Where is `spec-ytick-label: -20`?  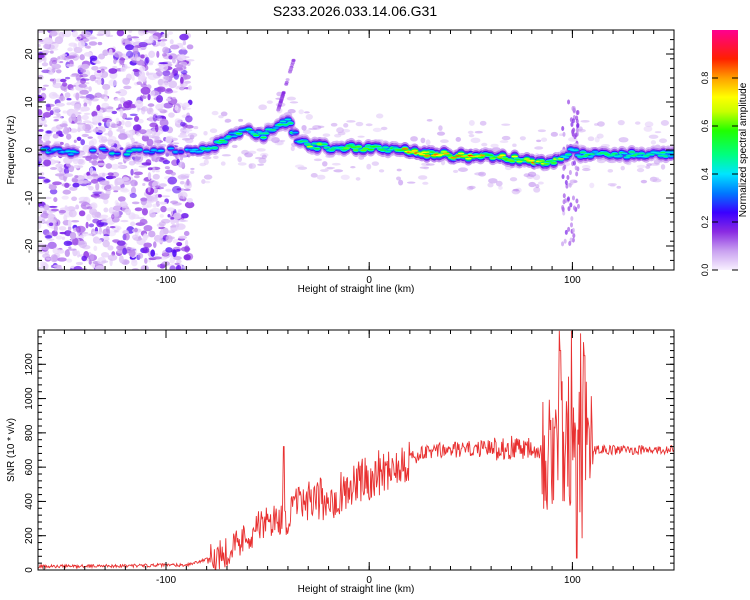
spec-ytick-label: -20 is located at coordinates (29, 245).